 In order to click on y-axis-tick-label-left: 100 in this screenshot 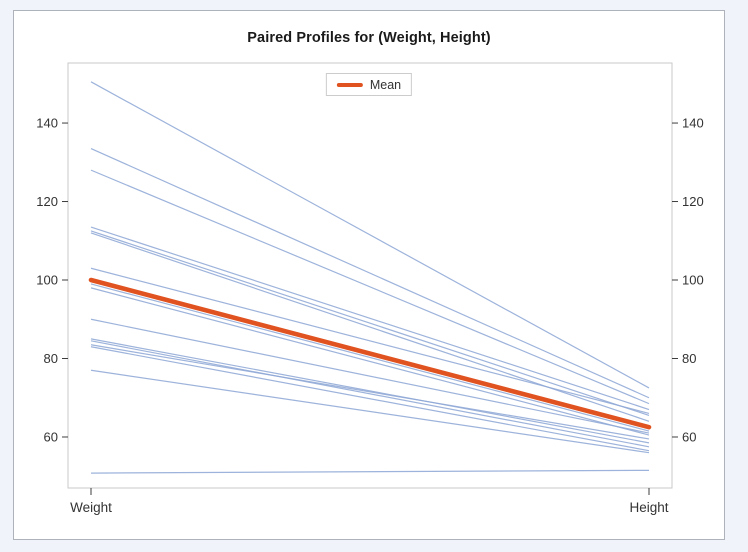, I will do `click(47, 280)`.